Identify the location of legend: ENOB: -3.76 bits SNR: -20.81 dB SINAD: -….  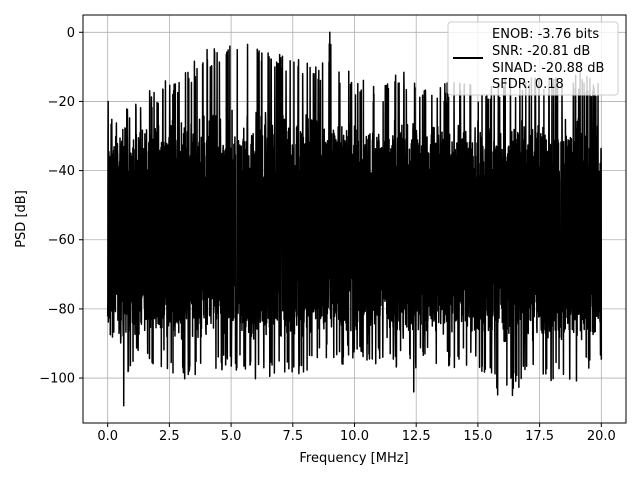
(533, 58).